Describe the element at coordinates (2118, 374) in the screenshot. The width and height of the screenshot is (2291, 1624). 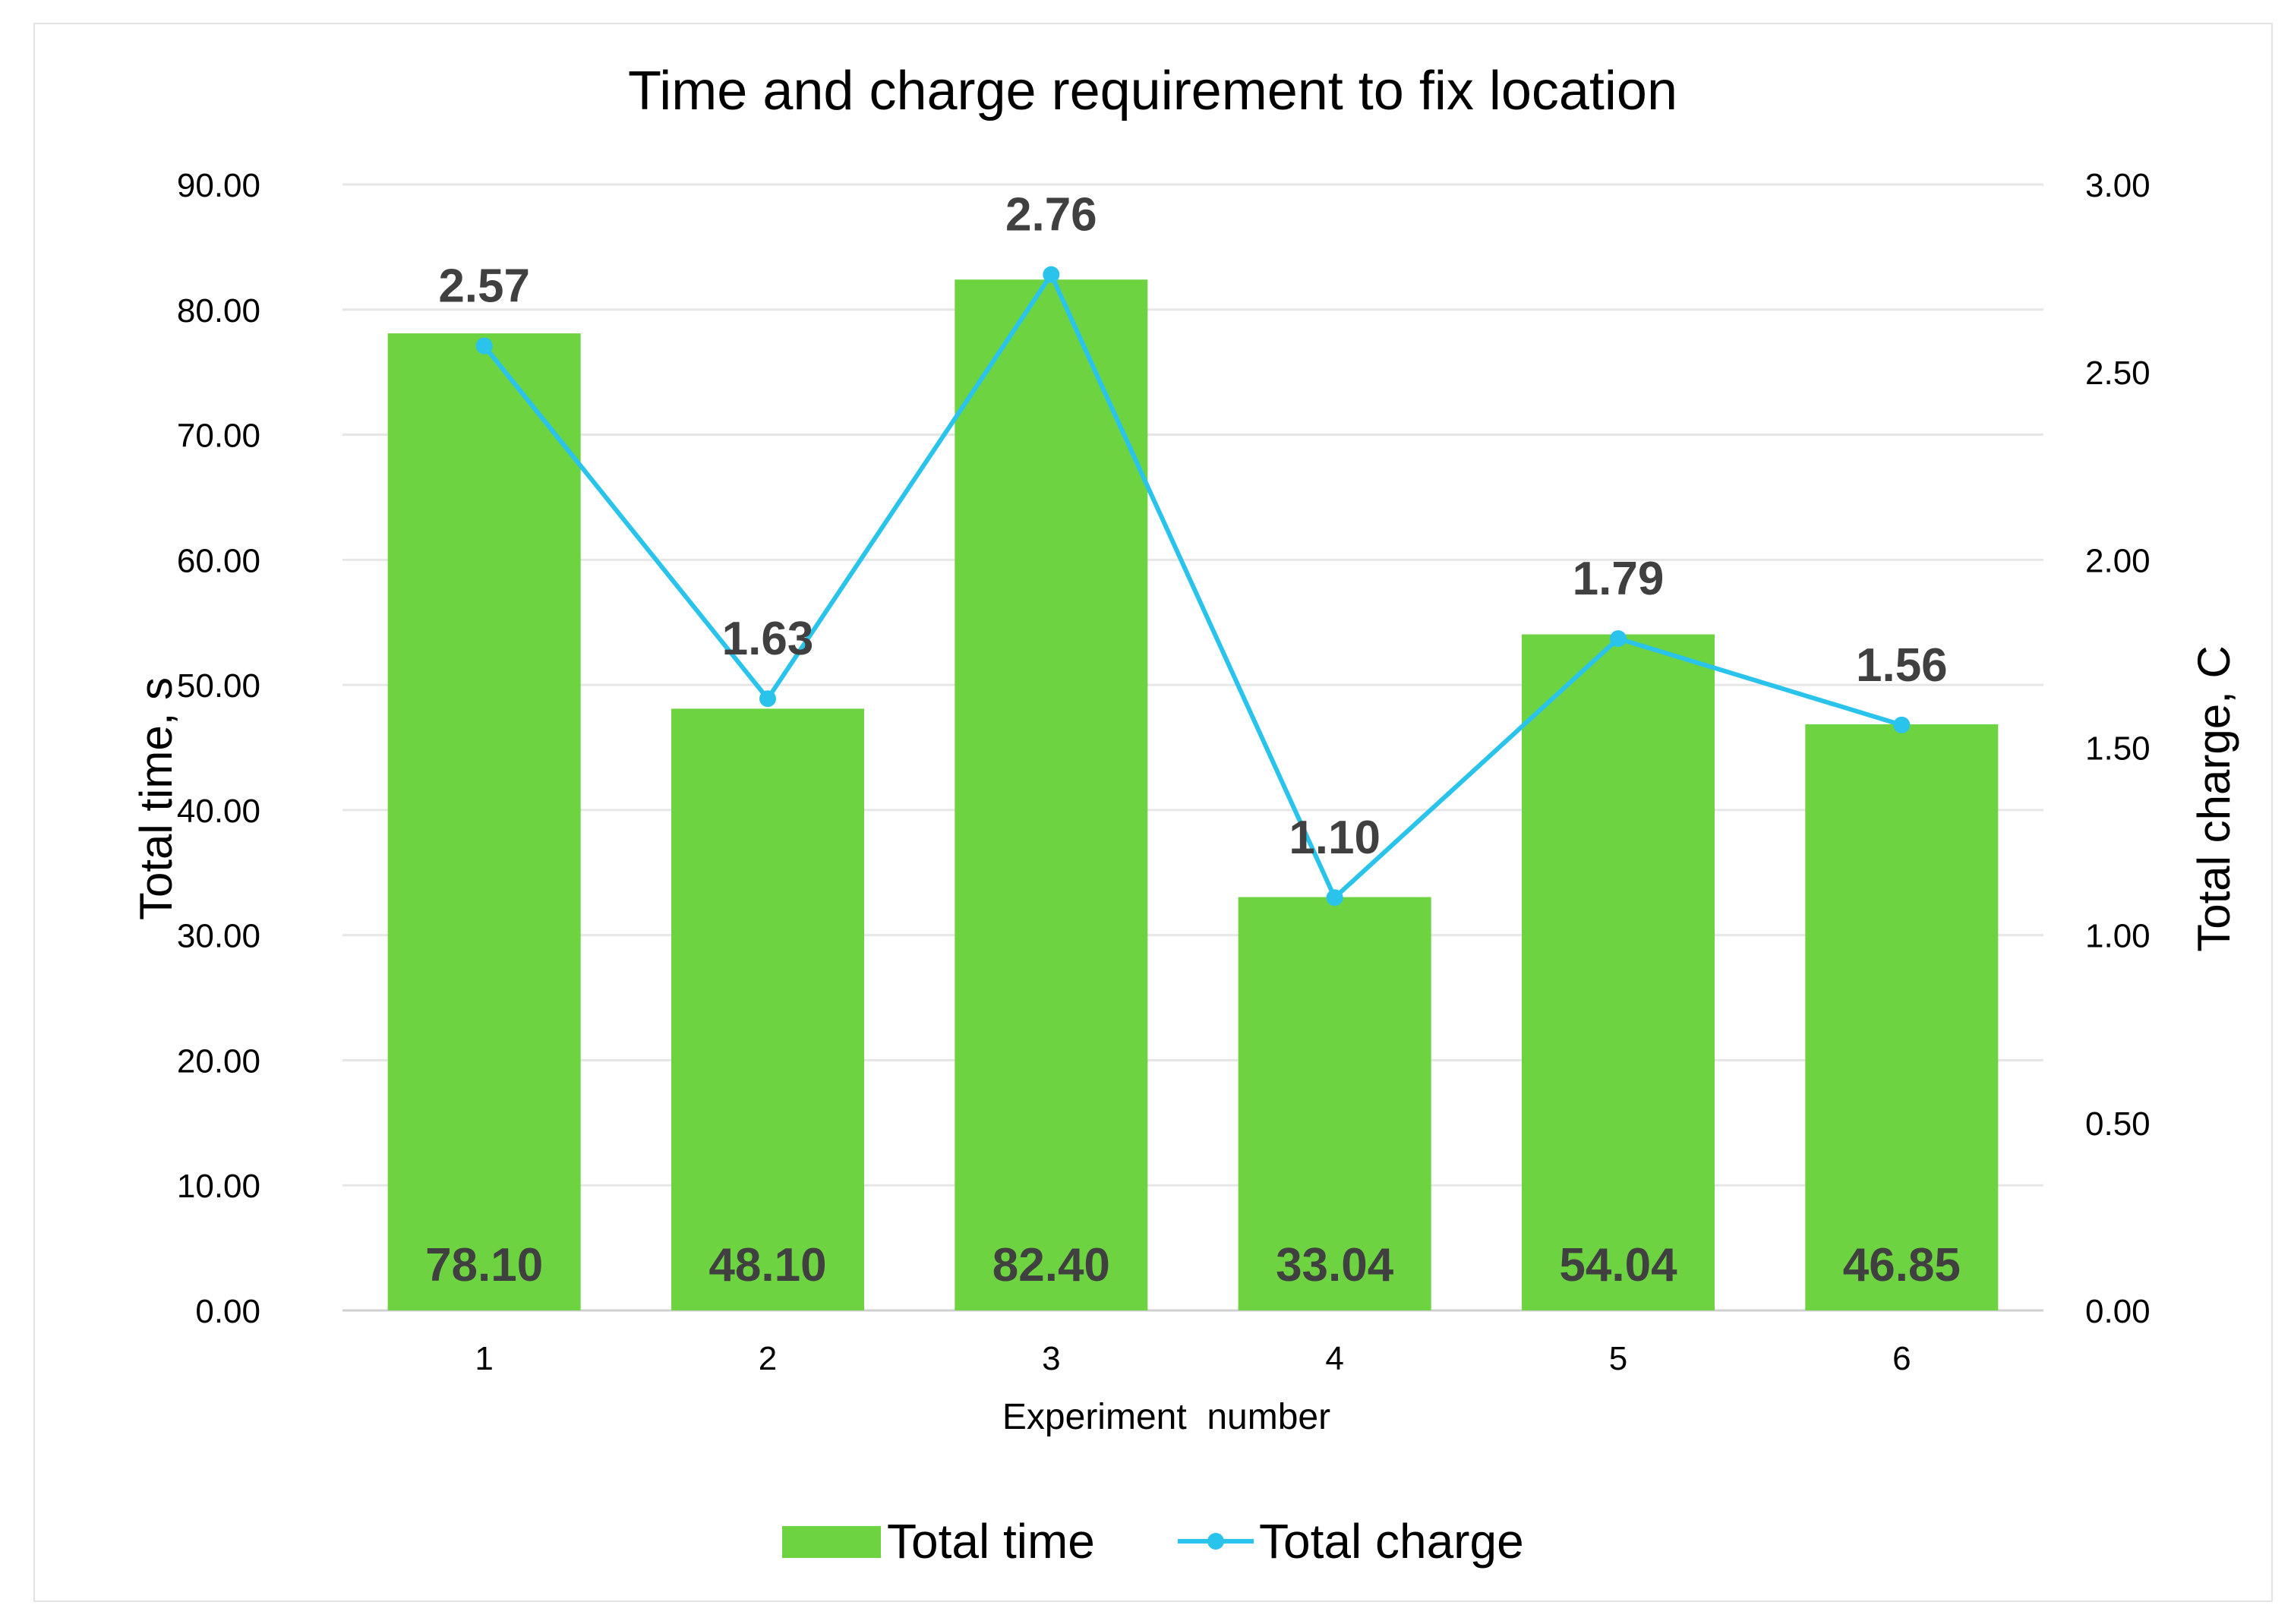
I see `y2-tick-label: 2.50` at that location.